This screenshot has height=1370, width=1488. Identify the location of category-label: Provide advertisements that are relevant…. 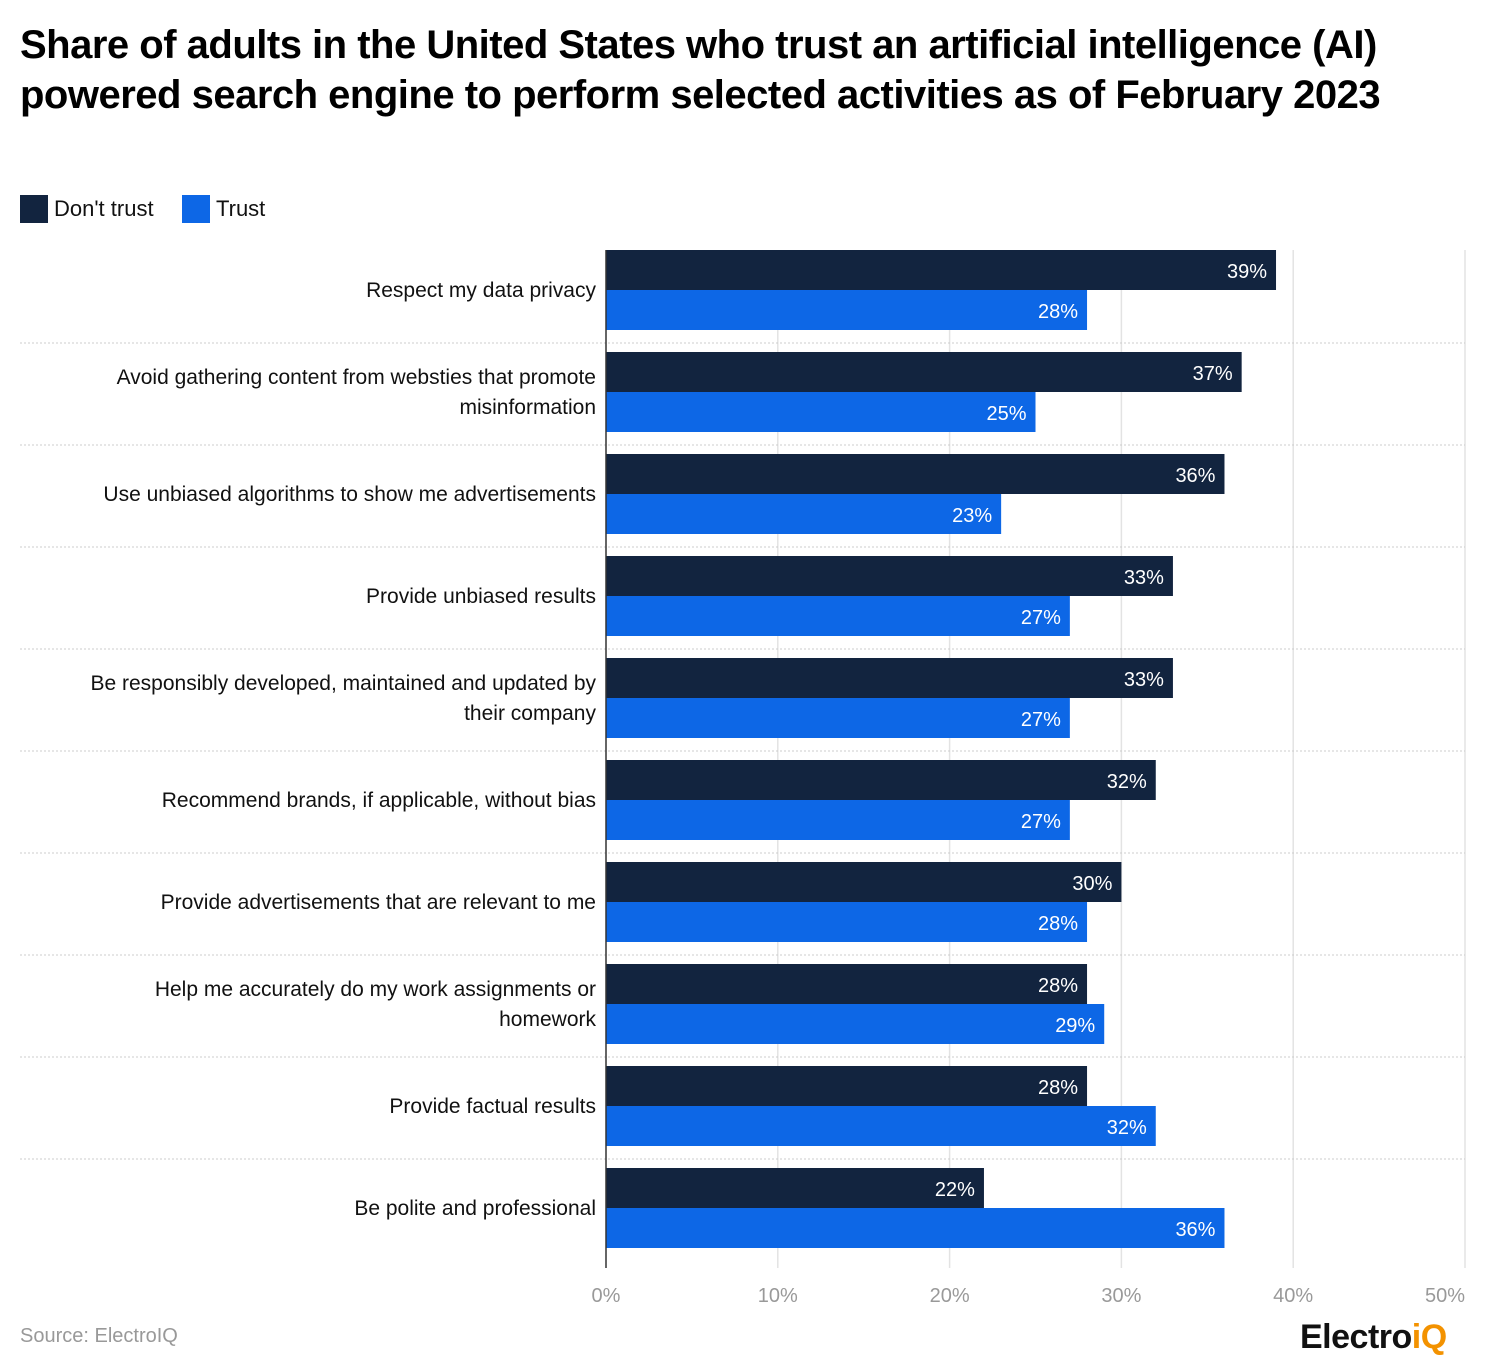
(378, 902).